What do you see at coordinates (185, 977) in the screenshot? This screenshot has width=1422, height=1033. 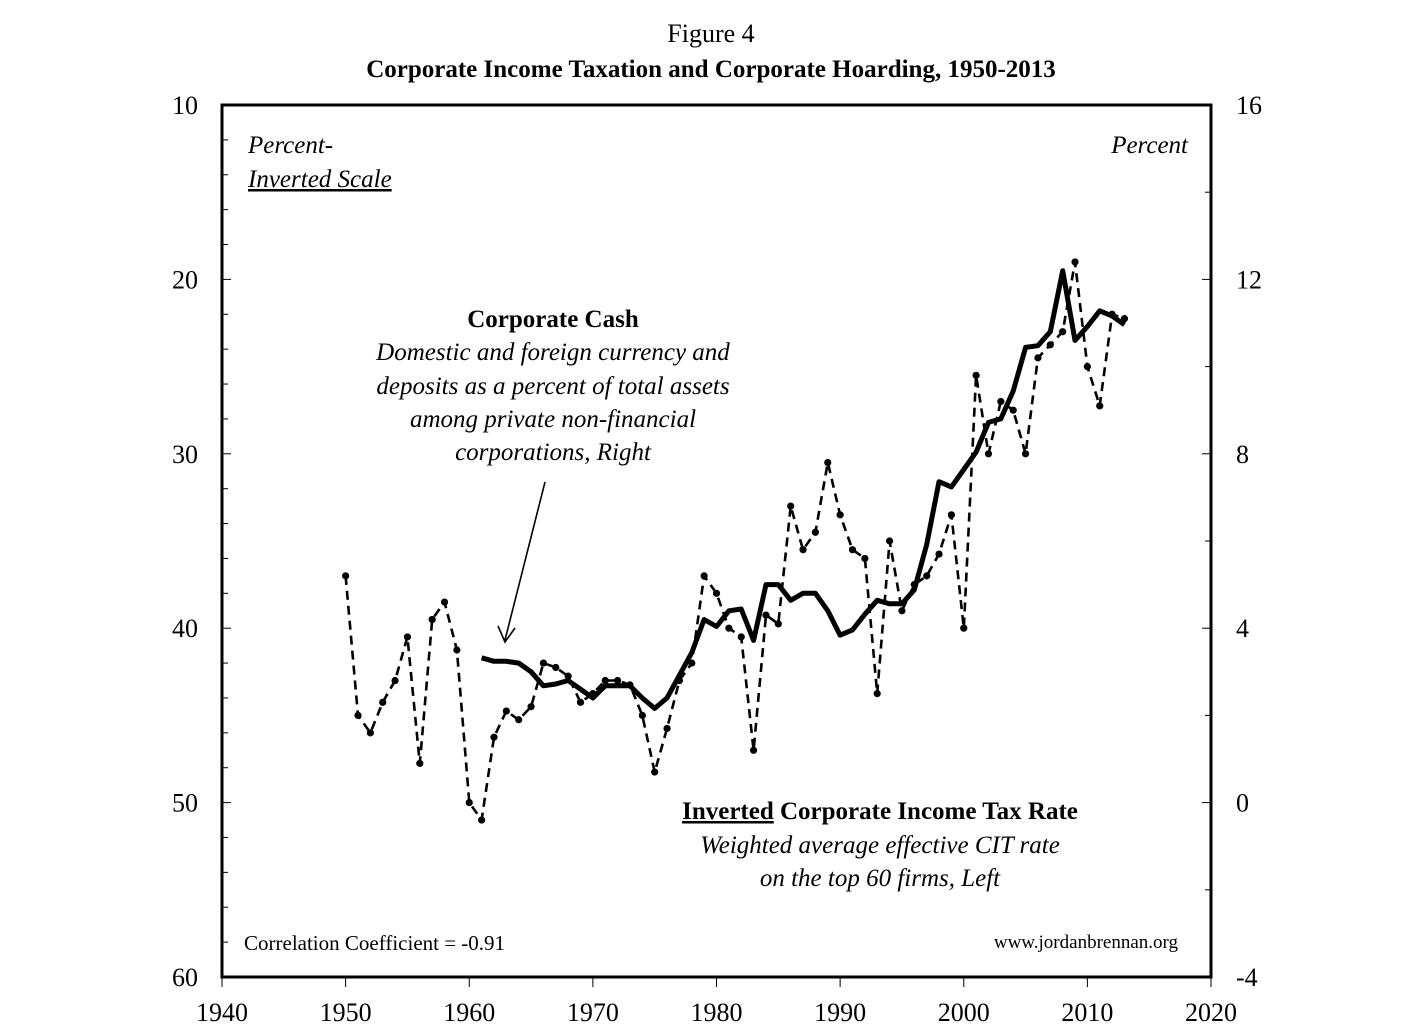 I see `left-tick-label: 60` at bounding box center [185, 977].